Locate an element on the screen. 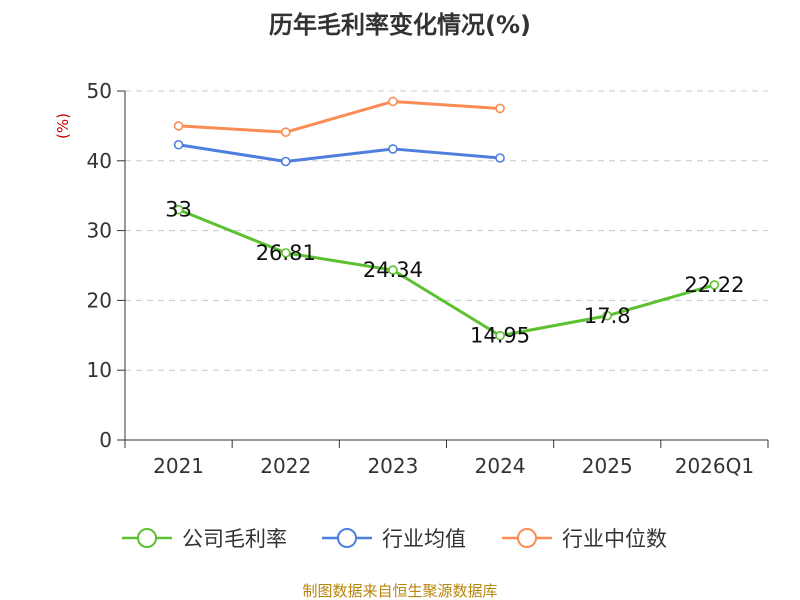 This screenshot has height=600, width=800. y-tick-label: 30 is located at coordinates (99, 231).